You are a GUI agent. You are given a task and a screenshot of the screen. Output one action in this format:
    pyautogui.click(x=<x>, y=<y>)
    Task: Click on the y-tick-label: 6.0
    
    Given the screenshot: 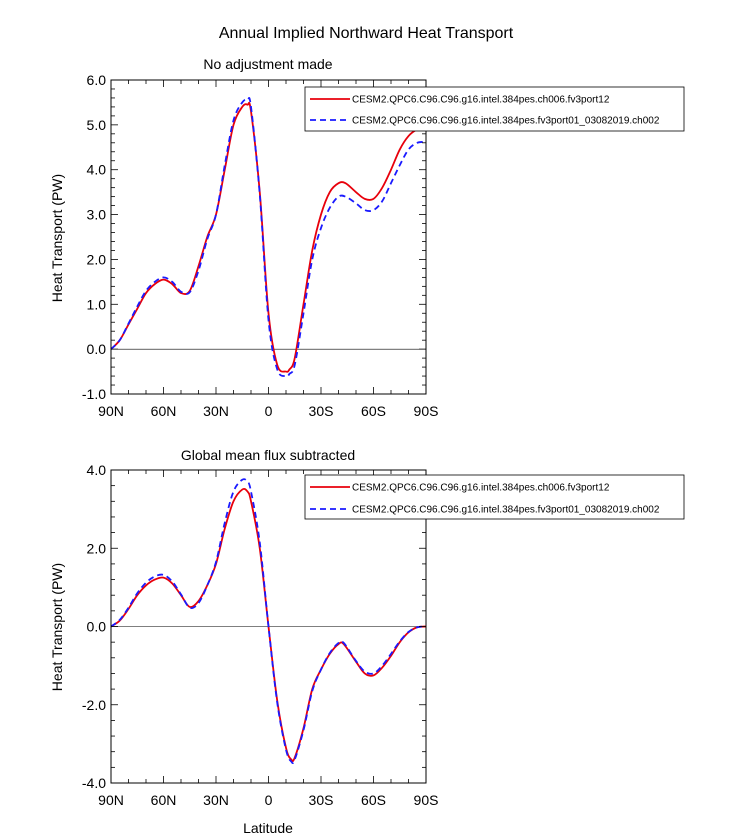 What is the action you would take?
    pyautogui.click(x=97, y=80)
    